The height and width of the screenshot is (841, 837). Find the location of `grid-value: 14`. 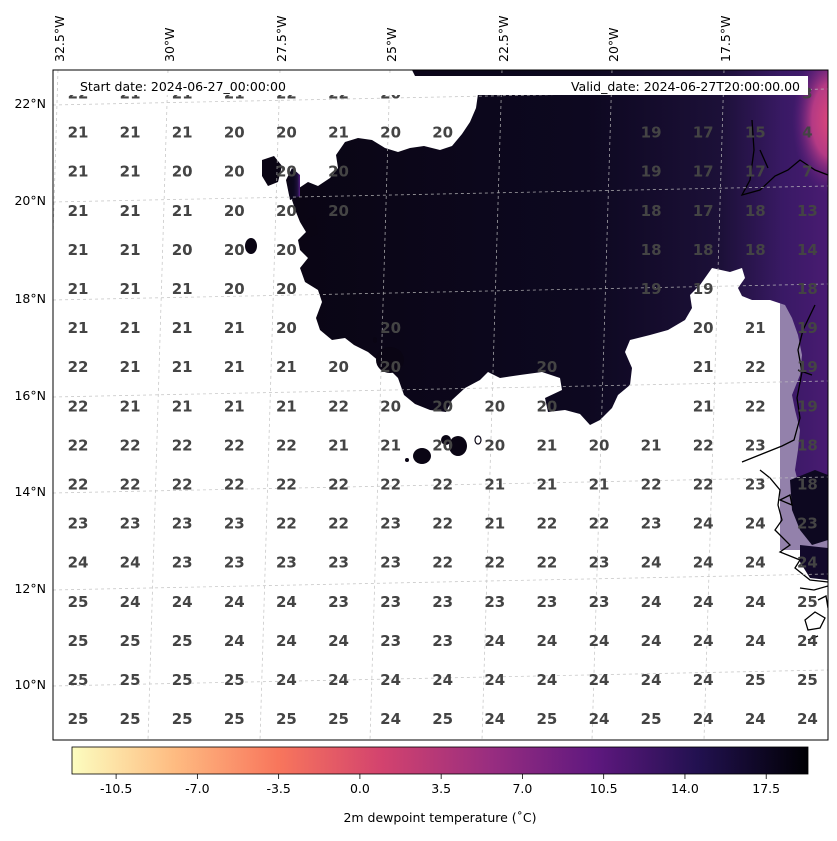

grid-value: 14 is located at coordinates (807, 250).